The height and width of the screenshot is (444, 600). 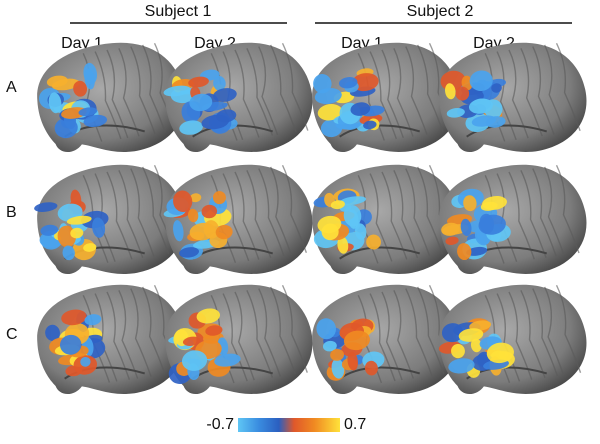 I want to click on row-label: A, so click(x=11, y=87).